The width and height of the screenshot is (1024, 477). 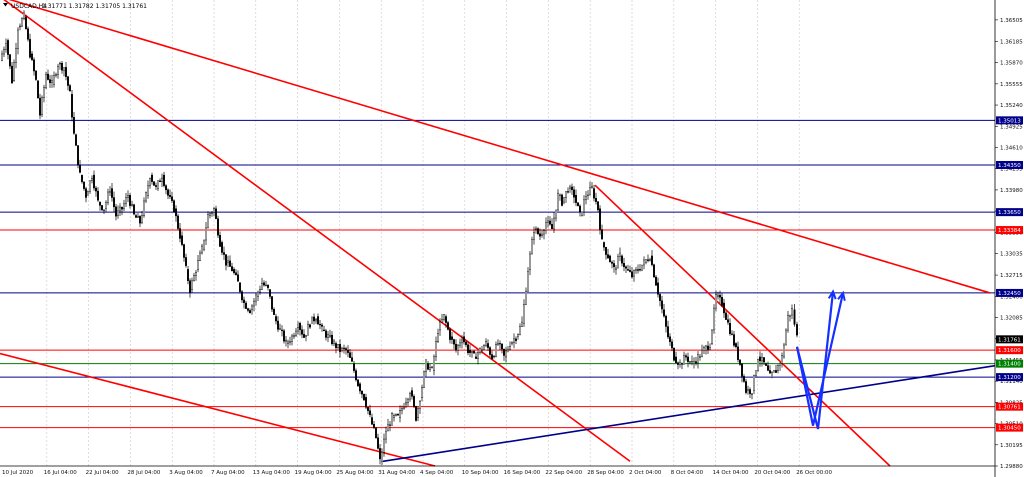 What do you see at coordinates (687, 473) in the screenshot?
I see `time-tick-label: 8 Oct 04:00` at bounding box center [687, 473].